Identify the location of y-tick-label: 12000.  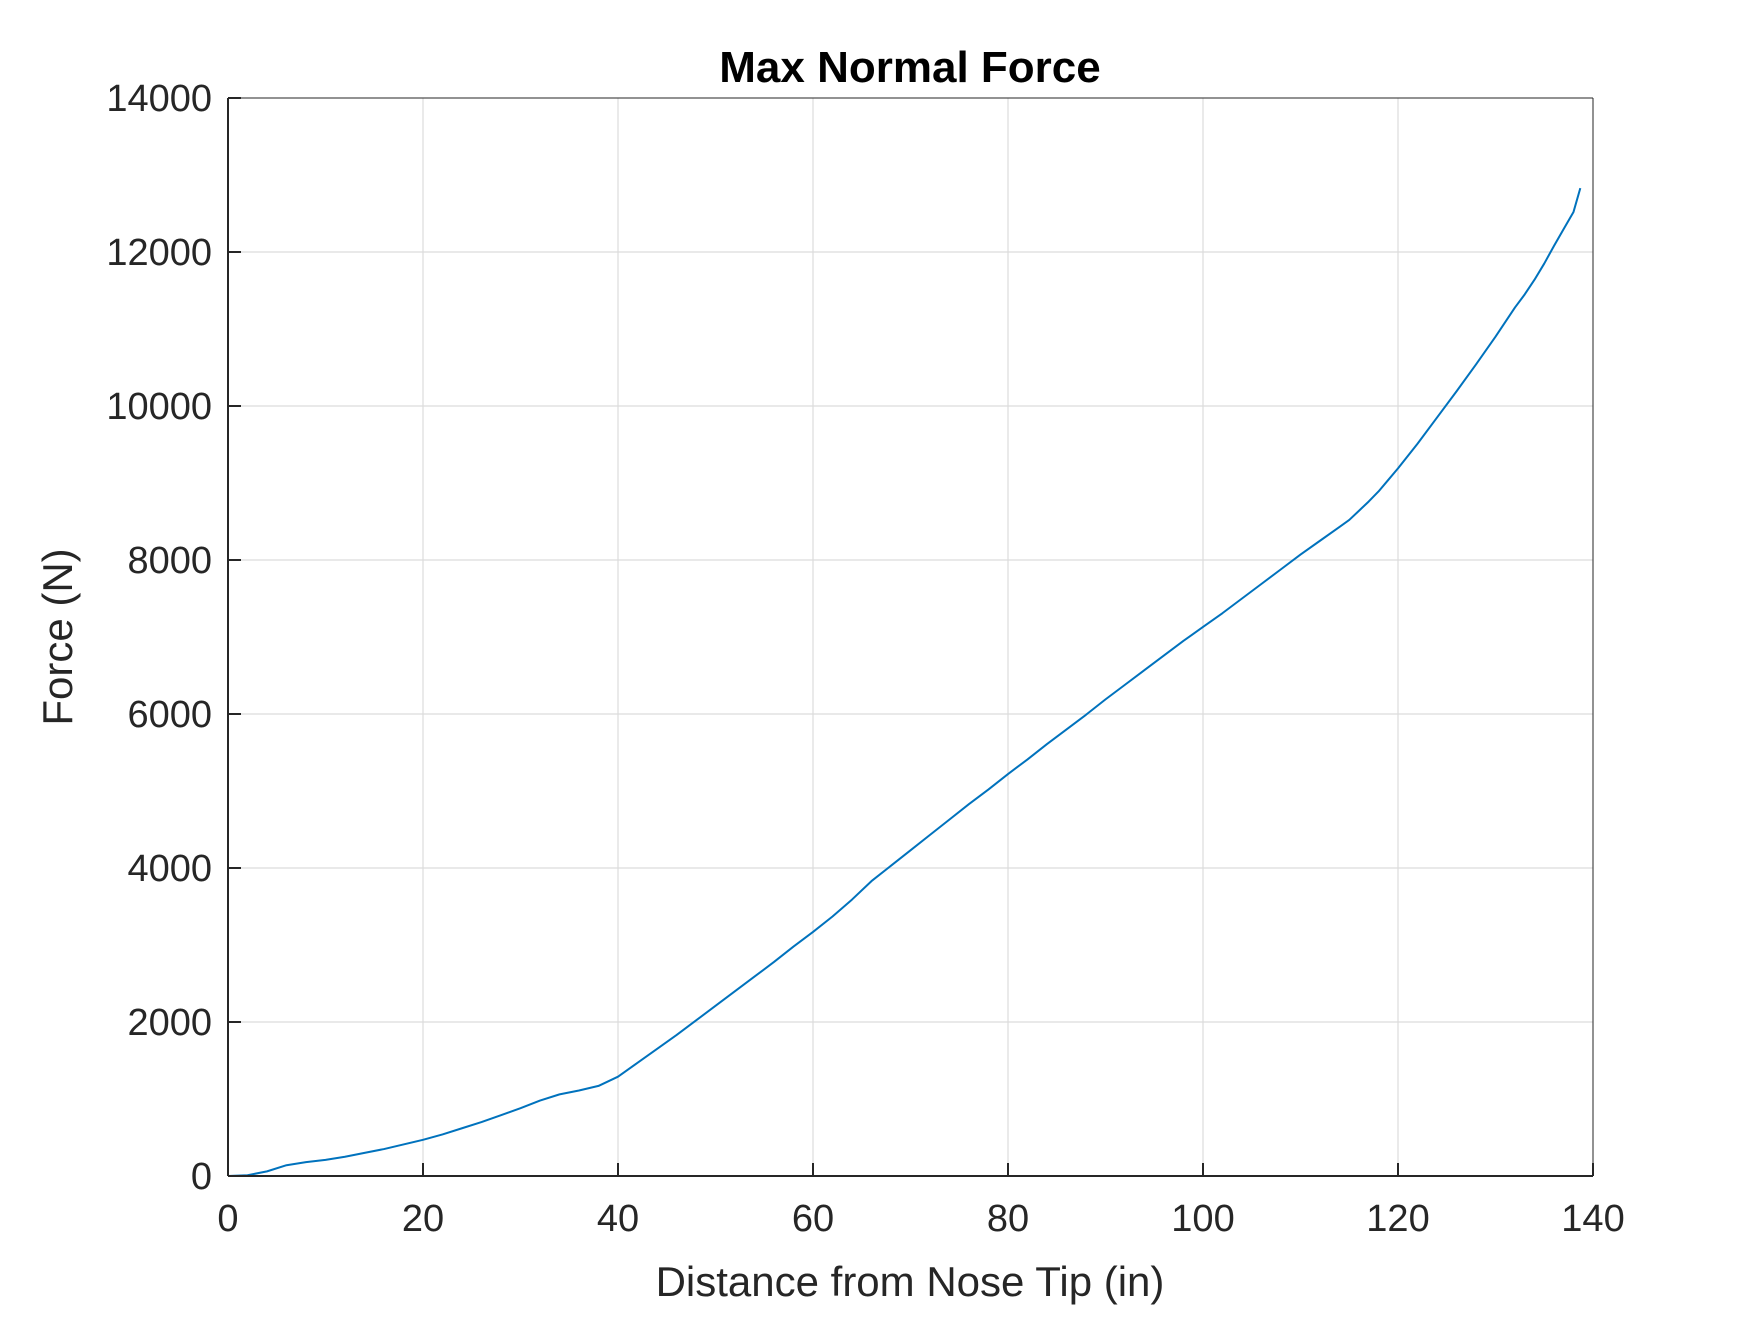
(159, 253).